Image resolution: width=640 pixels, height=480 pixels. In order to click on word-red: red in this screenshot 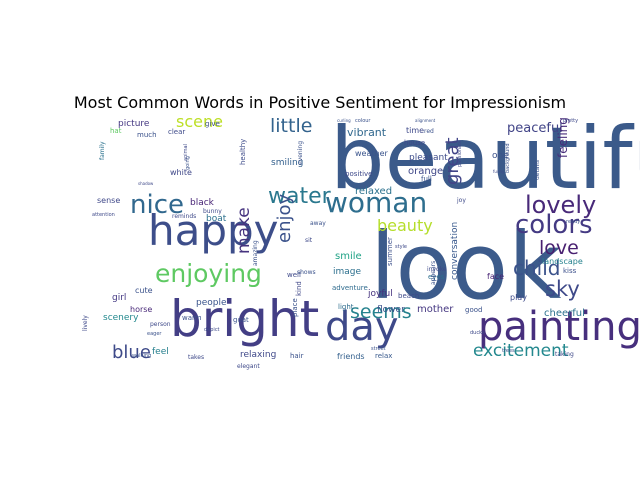, I will do `click(429, 131)`.